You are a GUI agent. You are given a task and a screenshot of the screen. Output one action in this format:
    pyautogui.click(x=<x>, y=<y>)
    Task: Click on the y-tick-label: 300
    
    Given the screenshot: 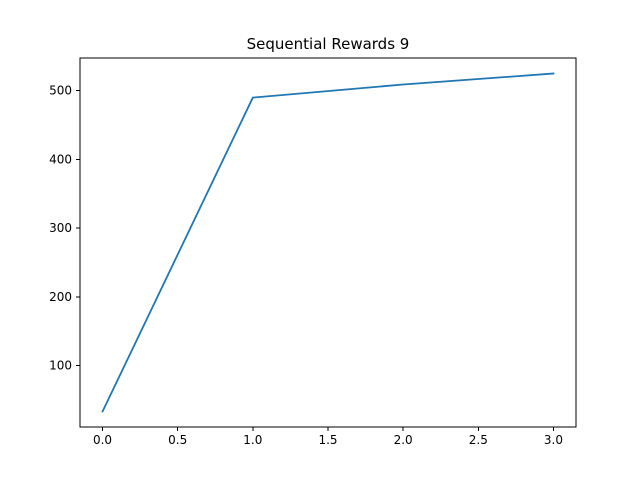 What is the action you would take?
    pyautogui.click(x=60, y=228)
    